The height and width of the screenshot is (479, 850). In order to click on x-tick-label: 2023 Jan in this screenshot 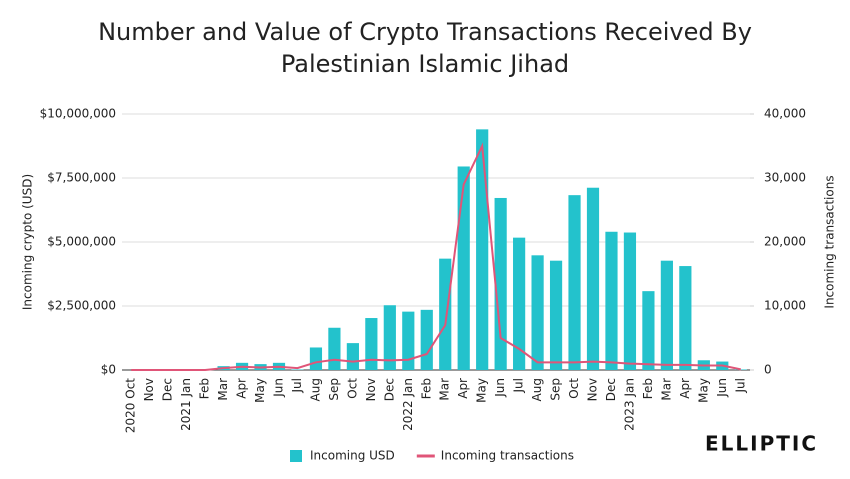, I will do `click(629, 404)`.